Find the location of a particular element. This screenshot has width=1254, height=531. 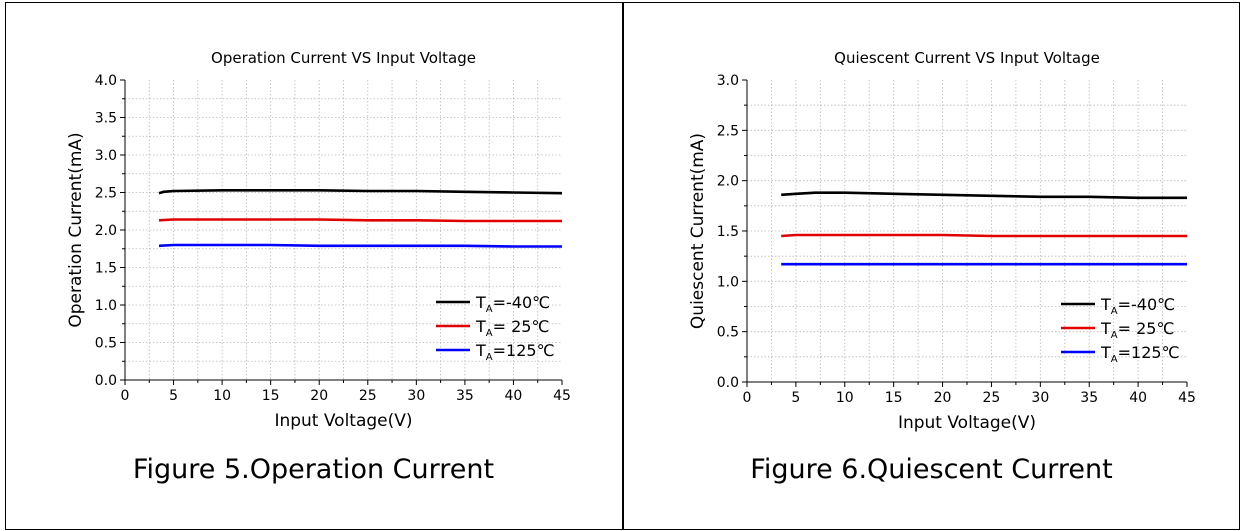

chart-title: Operation Current VS Input Voltage is located at coordinates (343, 58).